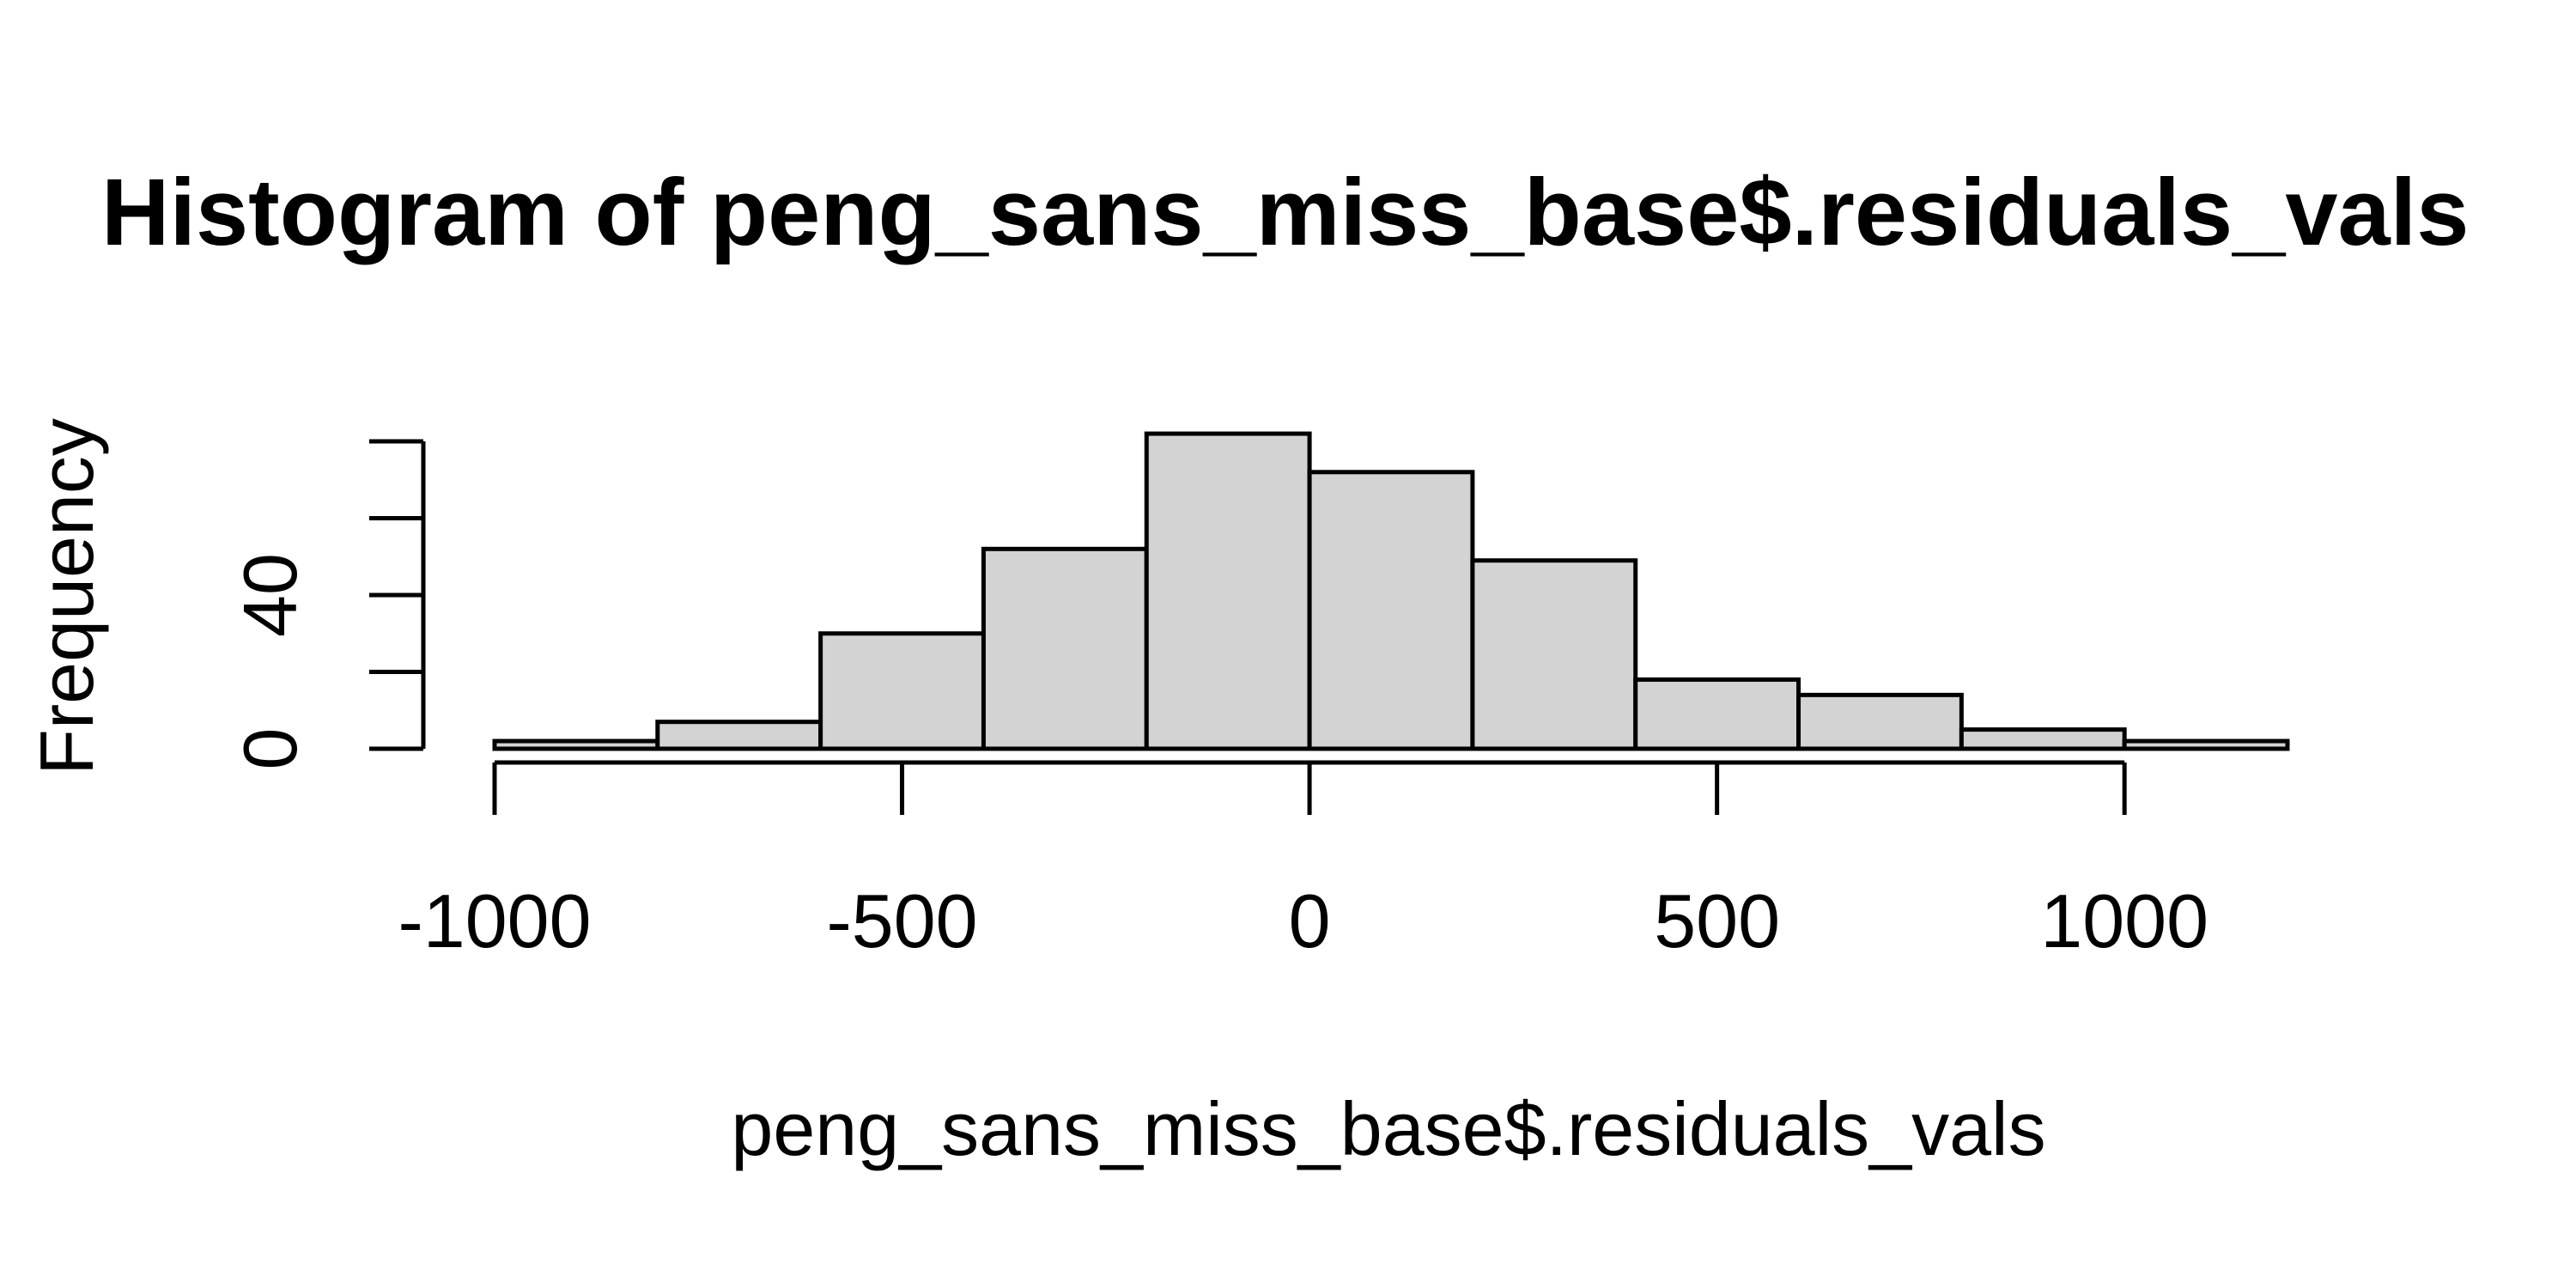  I want to click on y-tick-label: 40, so click(270, 595).